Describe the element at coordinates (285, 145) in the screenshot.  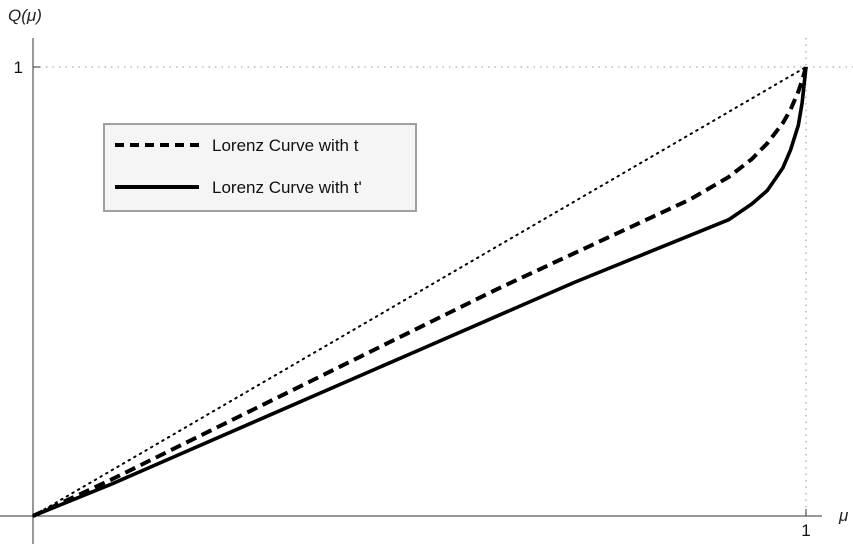
I see `legend-label-dashed: Lorenz Curve with t` at that location.